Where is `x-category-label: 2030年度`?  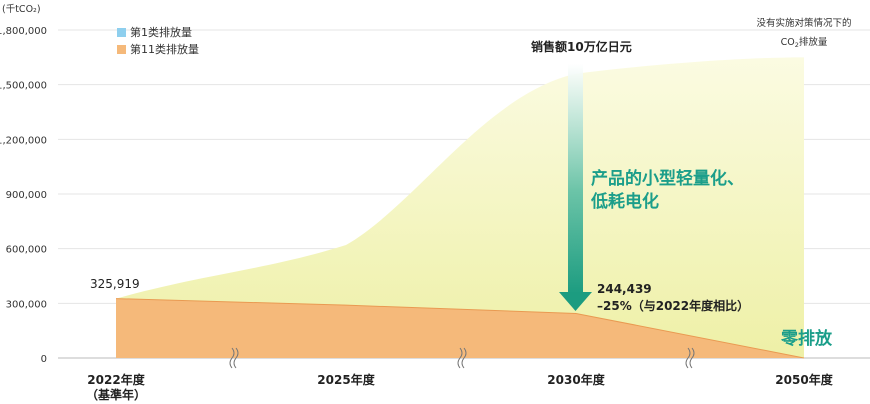
x-category-label: 2030年度 is located at coordinates (576, 379).